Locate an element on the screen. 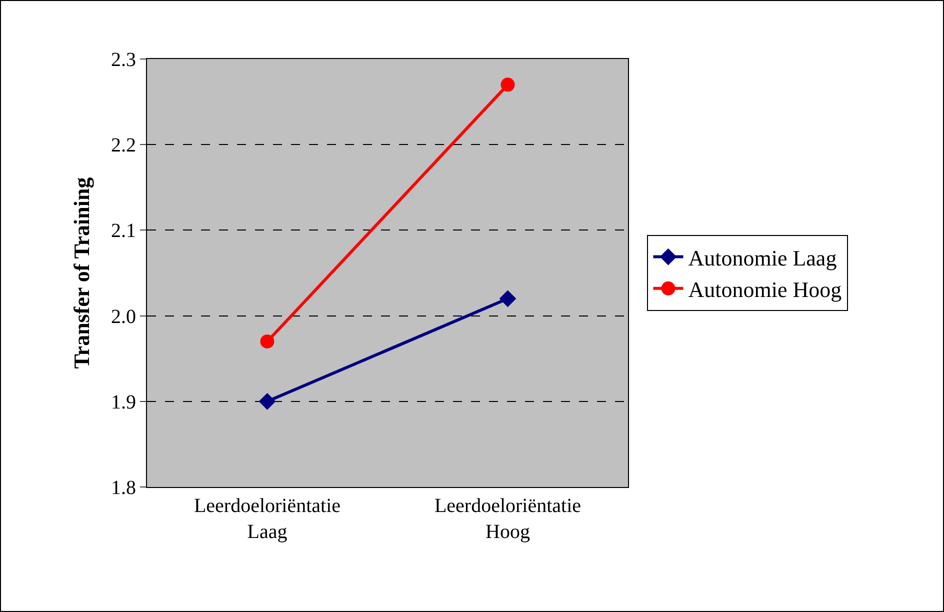  legend-label: Autonomie Hoog is located at coordinates (765, 289).